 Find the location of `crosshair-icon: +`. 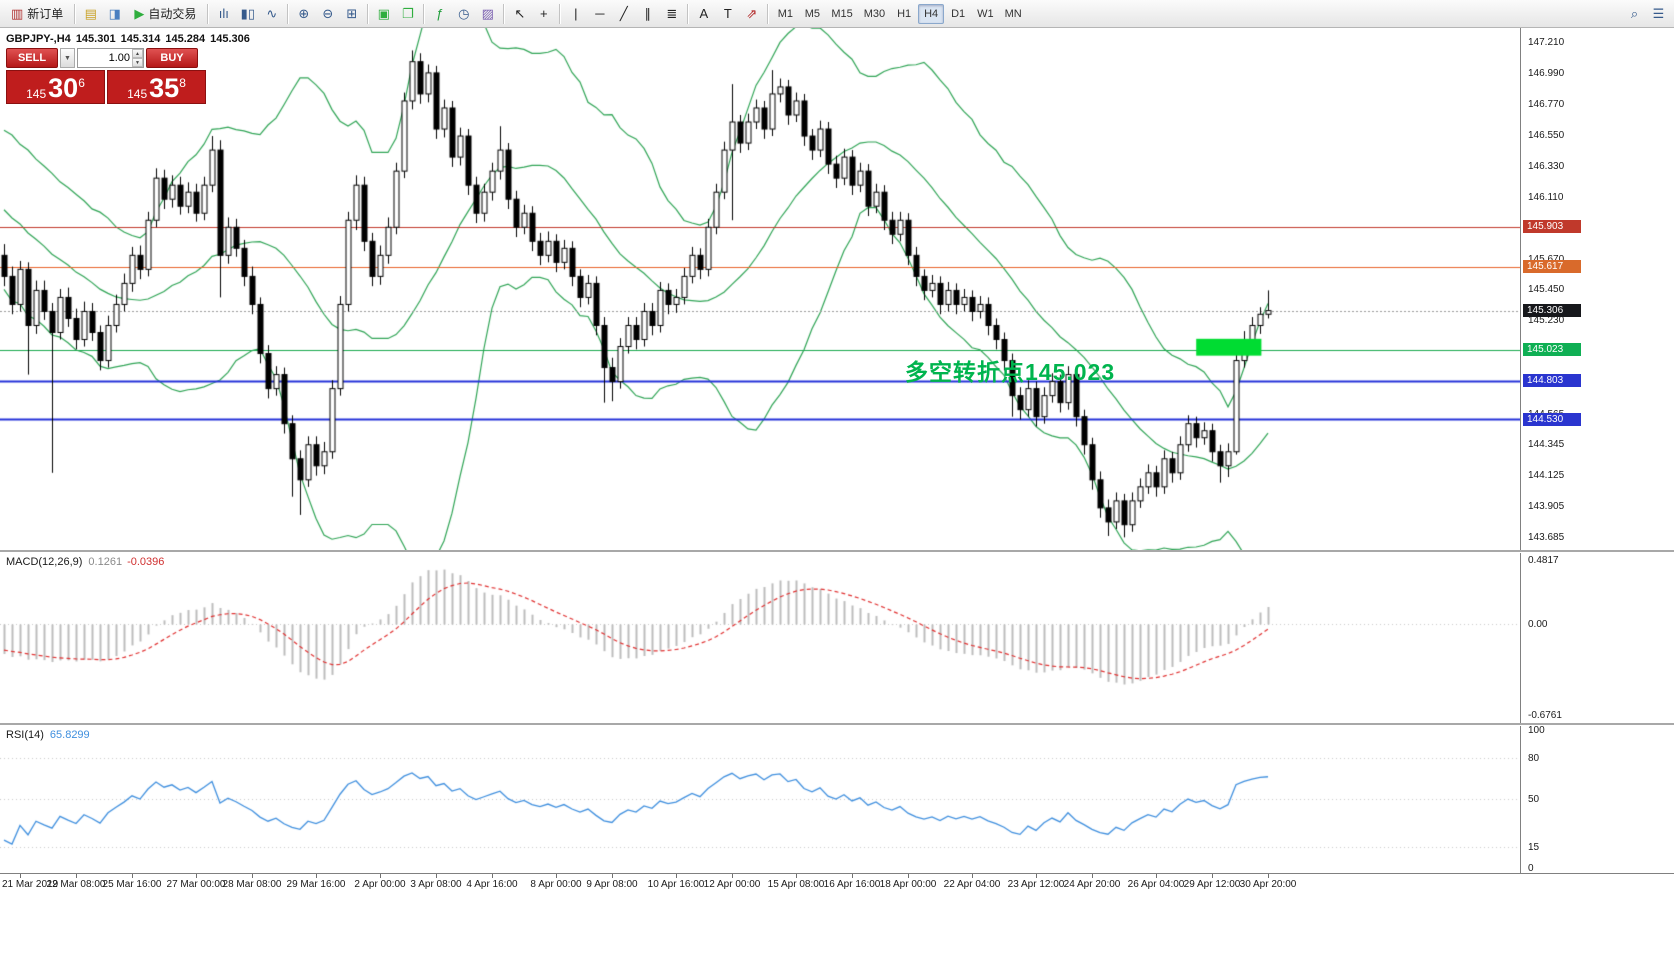

crosshair-icon: + is located at coordinates (543, 14).